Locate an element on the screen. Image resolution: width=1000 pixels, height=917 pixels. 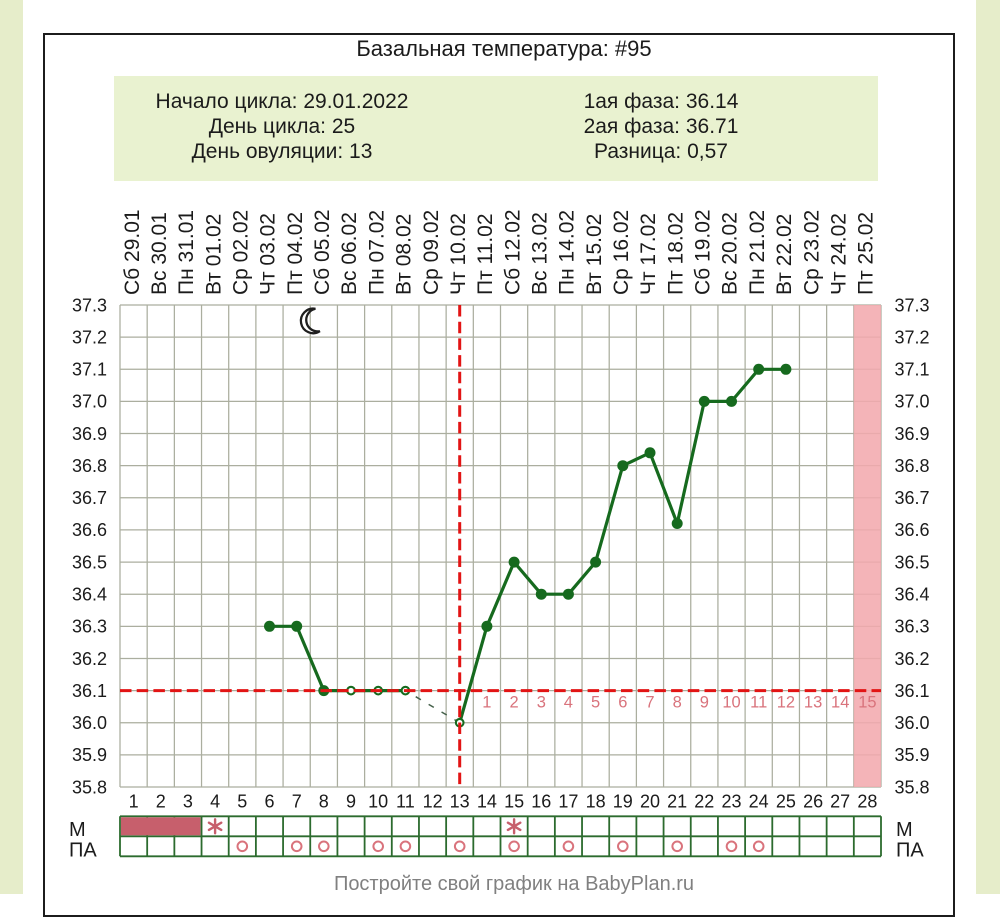
svg-text: Чт 10.02 is located at coordinates (458, 254).